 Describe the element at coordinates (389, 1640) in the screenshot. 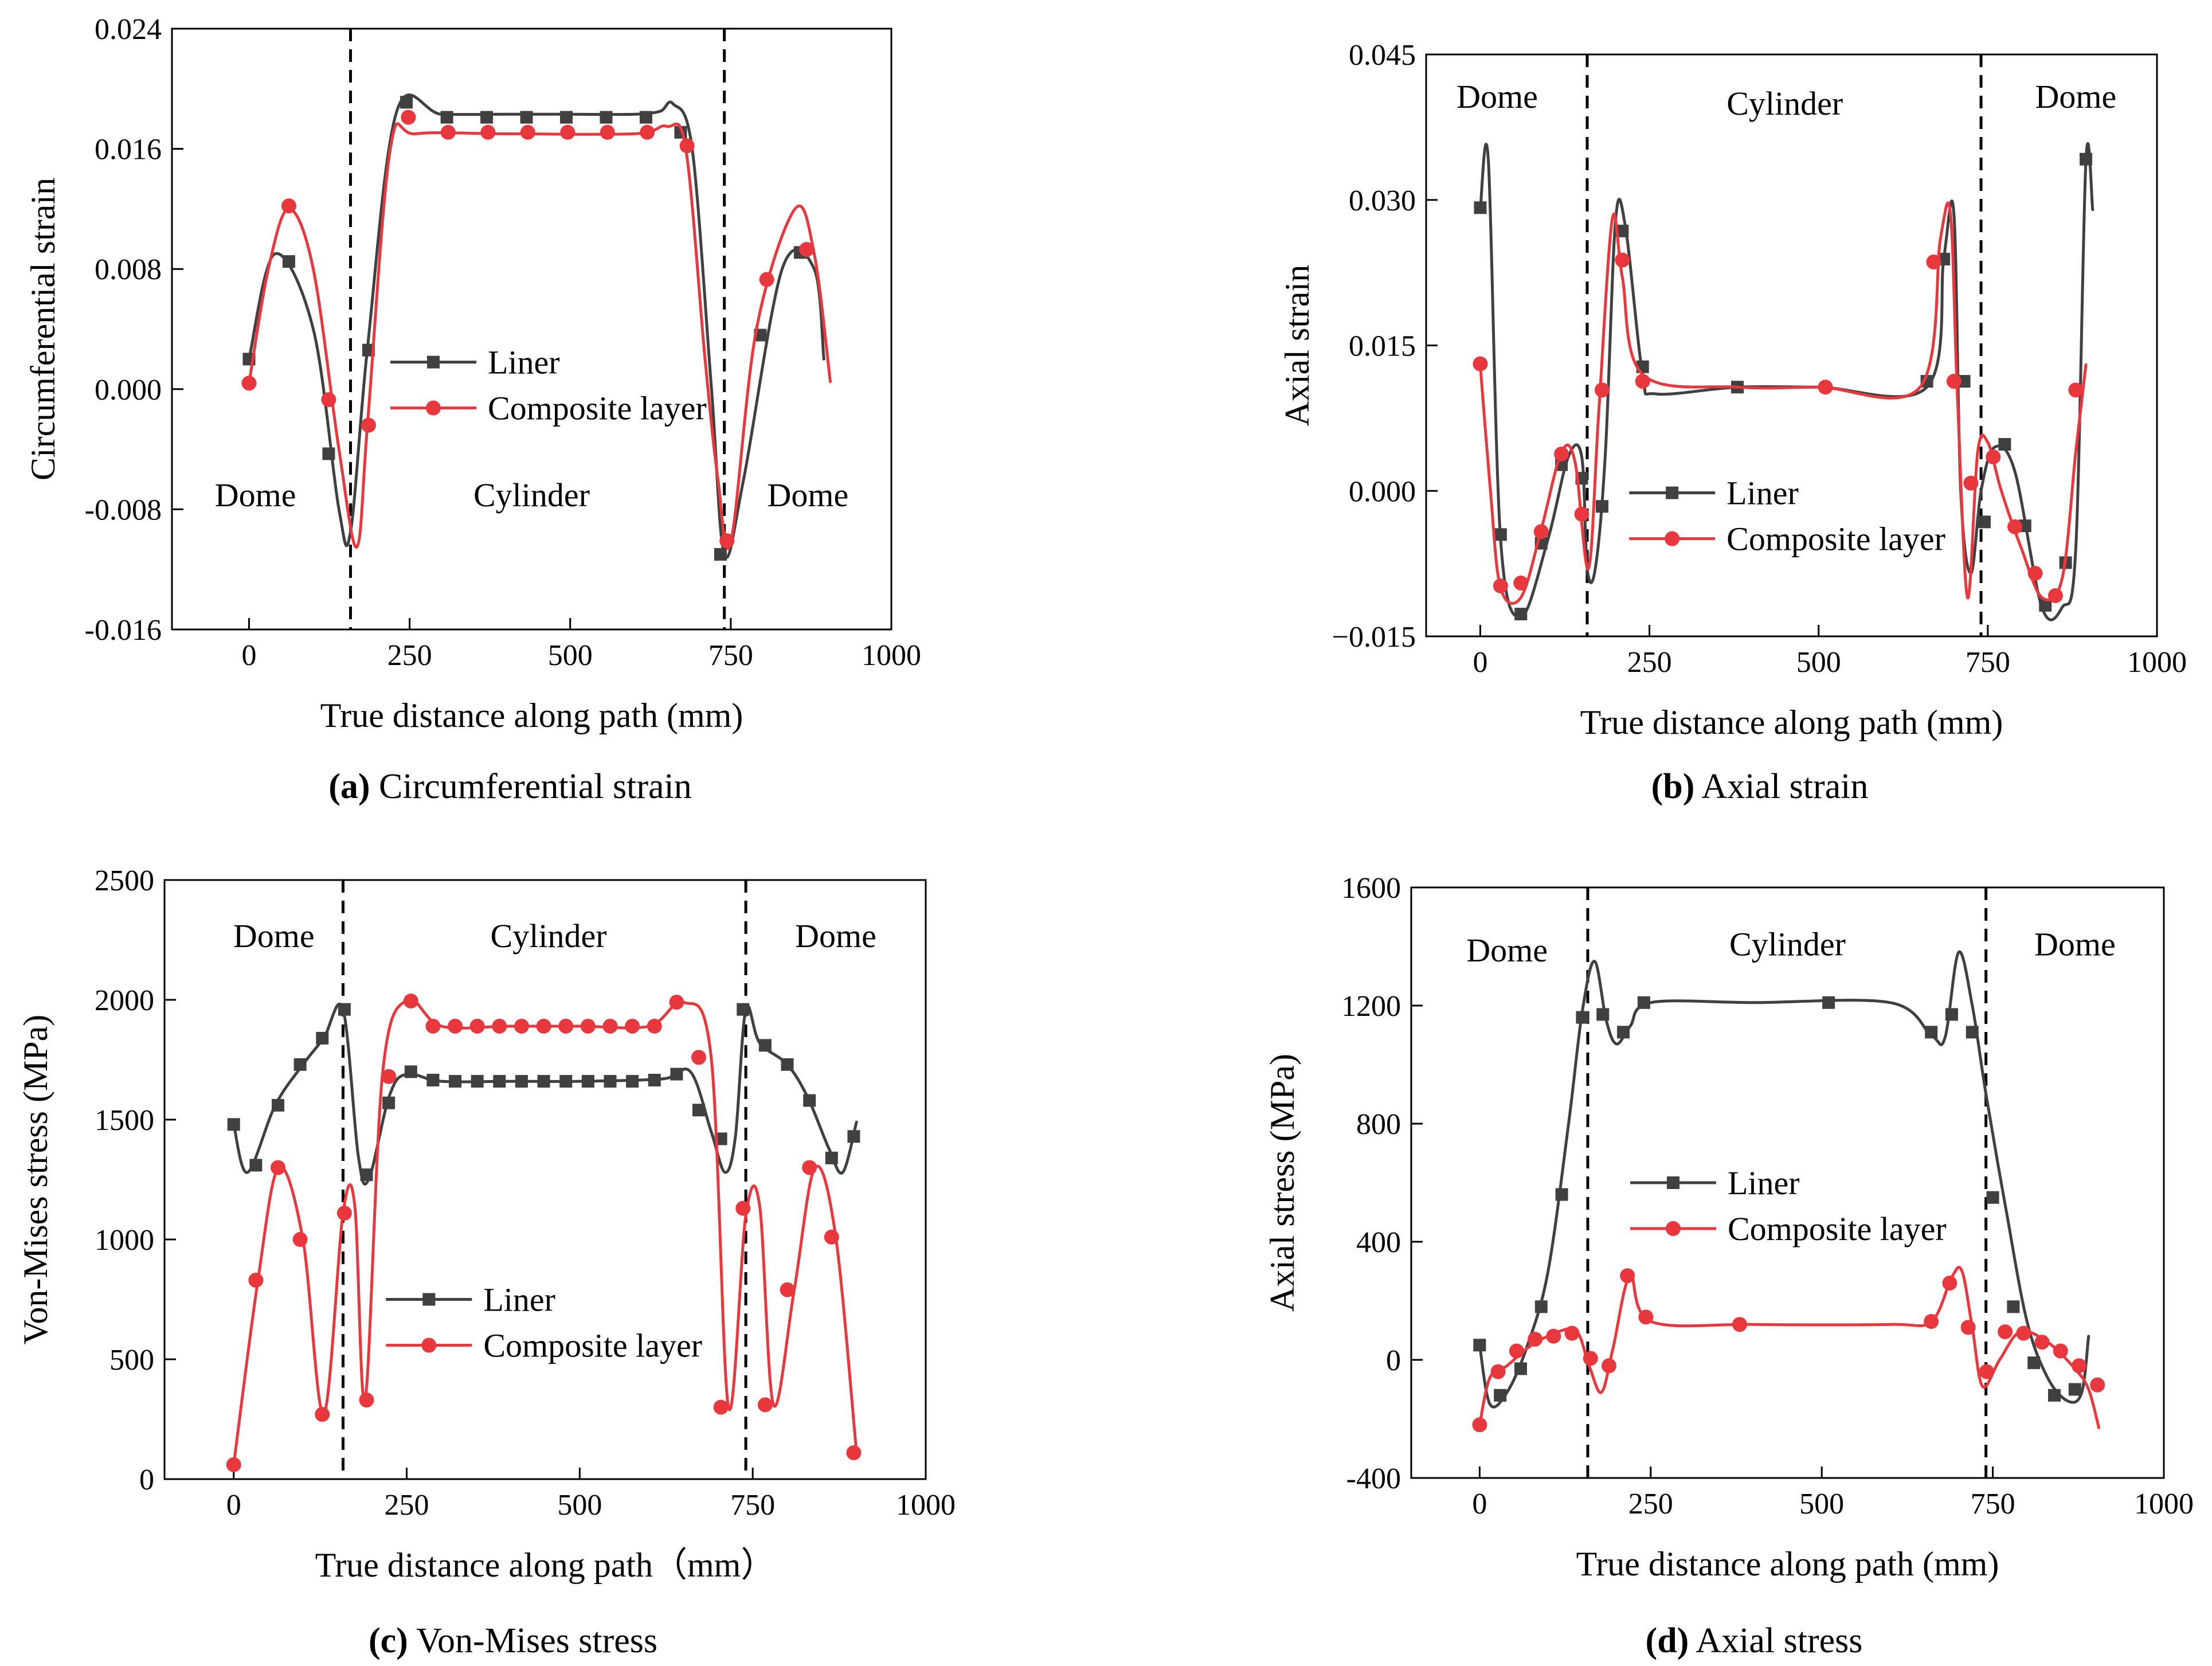

I see `caption-letter: (c)` at that location.